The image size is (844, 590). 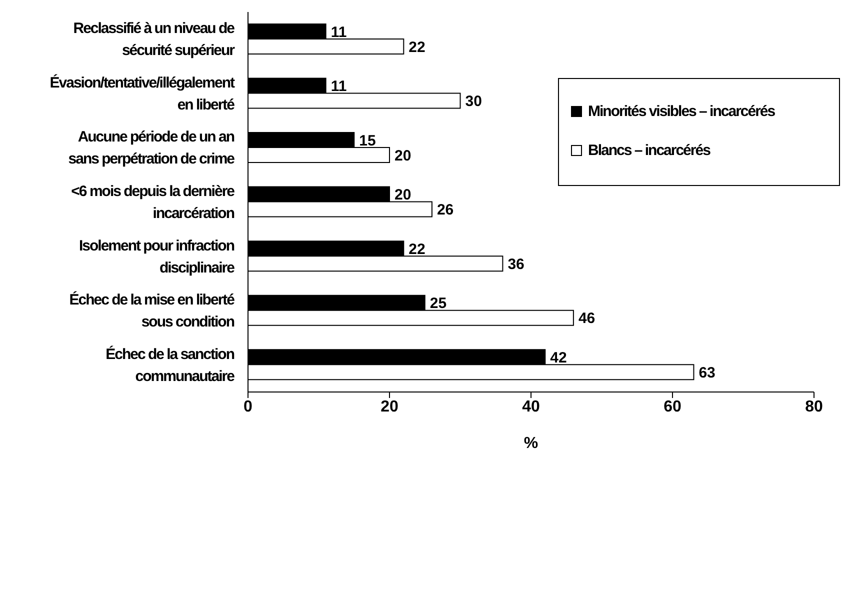 I want to click on x-tick-label: 20, so click(x=389, y=407).